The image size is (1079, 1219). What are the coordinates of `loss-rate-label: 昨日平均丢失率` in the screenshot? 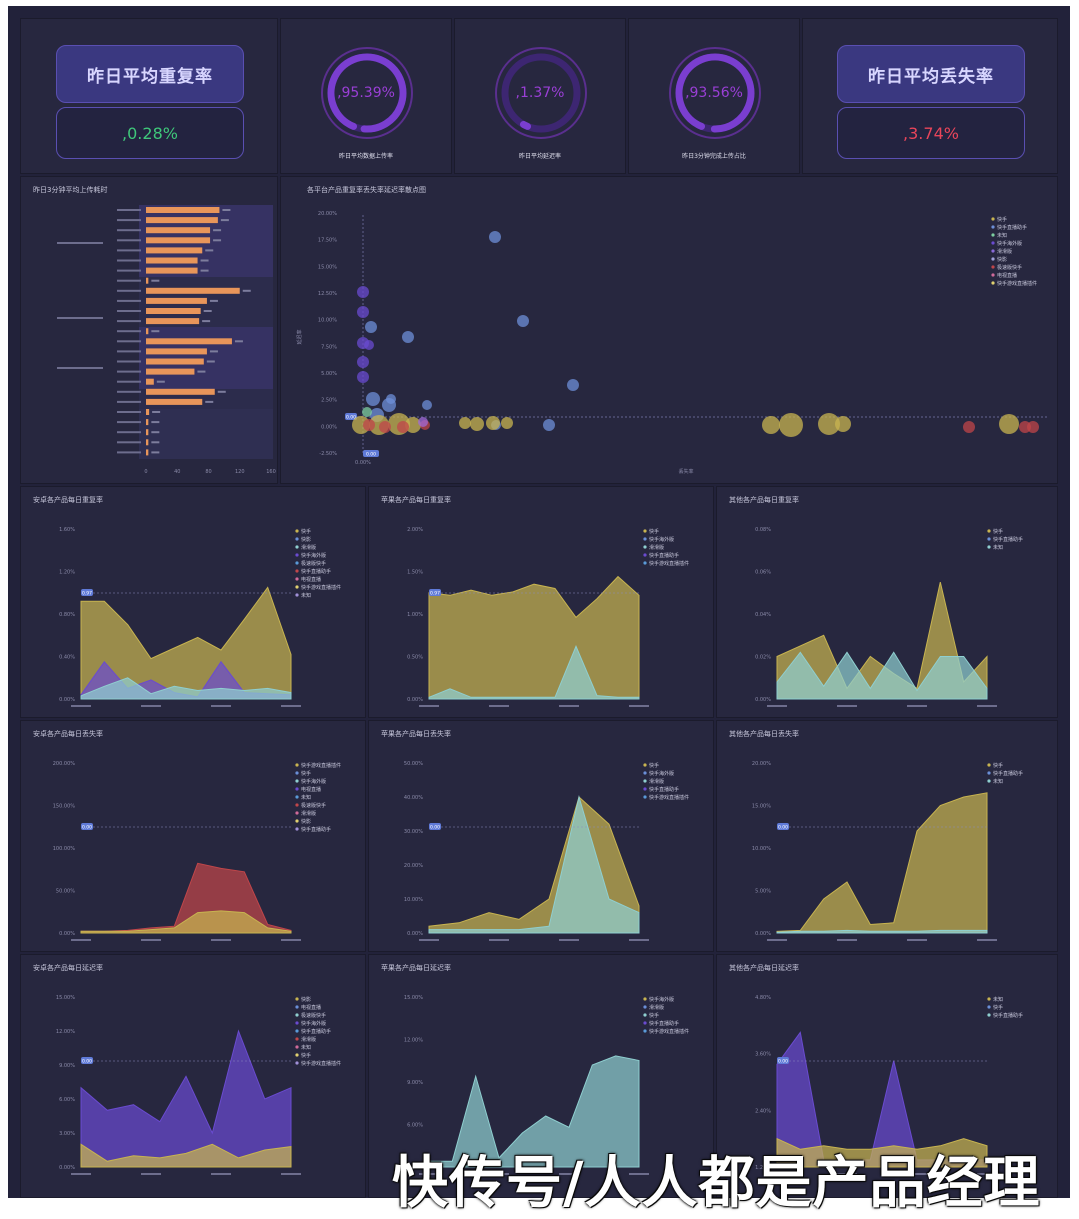 It's located at (931, 74).